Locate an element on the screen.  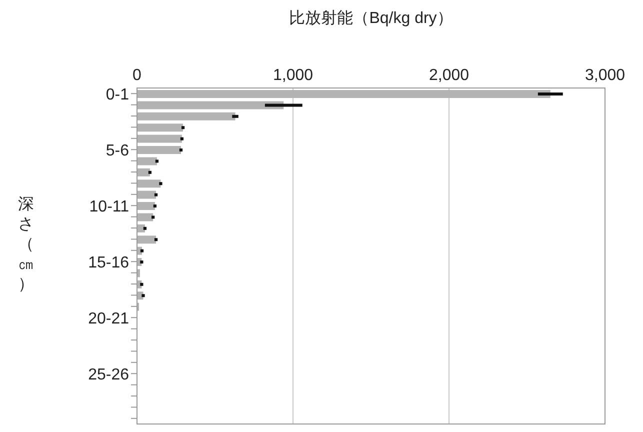
x-tick-label: 2,000 is located at coordinates (449, 75).